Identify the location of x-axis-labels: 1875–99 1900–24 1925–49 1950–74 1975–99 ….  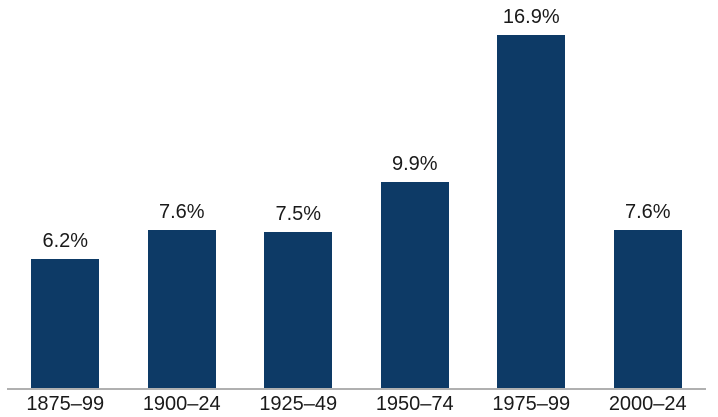
(356, 404).